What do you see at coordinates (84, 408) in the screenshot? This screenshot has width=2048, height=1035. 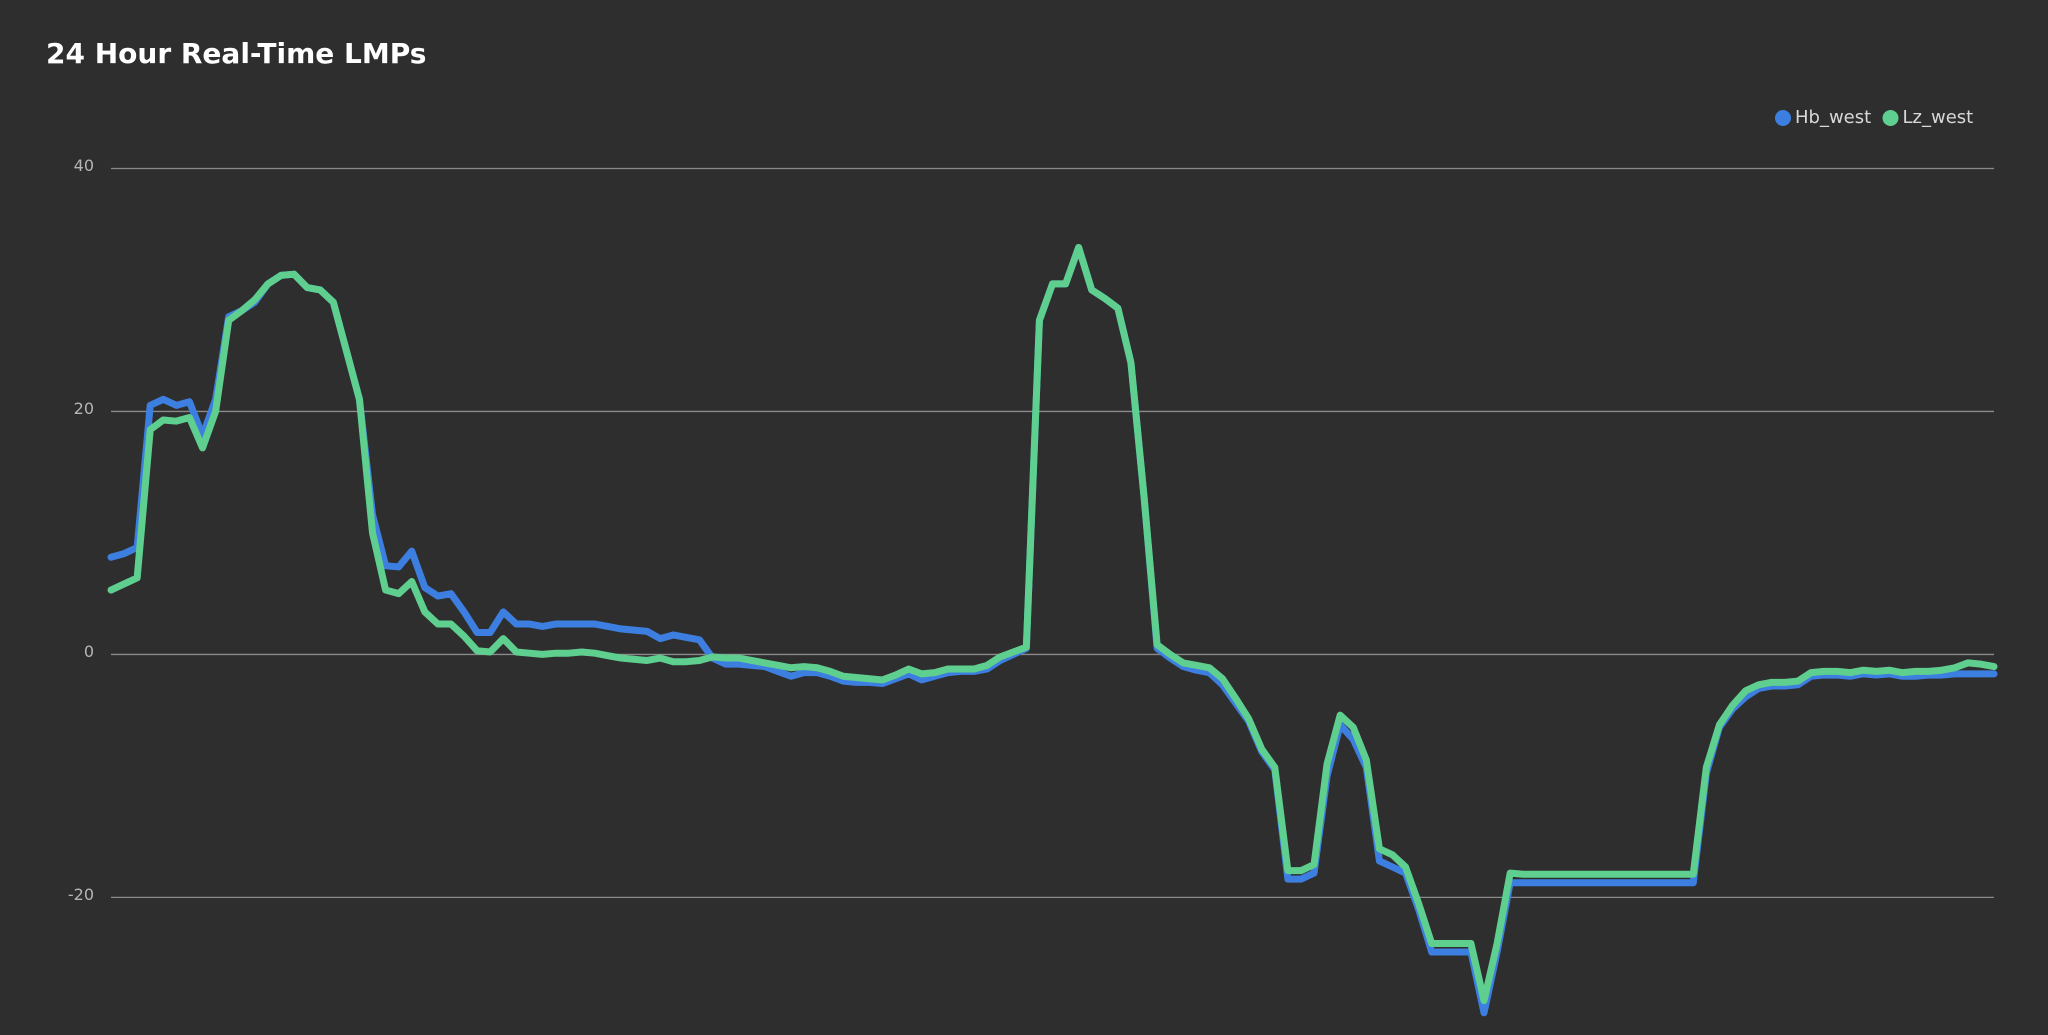 I see `y-tick-label: 20` at bounding box center [84, 408].